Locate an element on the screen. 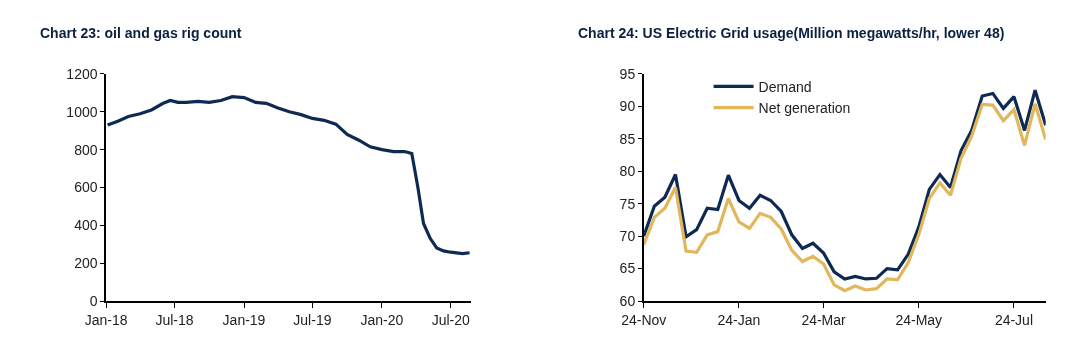 The image size is (1087, 347). y-tick-label: 600 is located at coordinates (86, 187).